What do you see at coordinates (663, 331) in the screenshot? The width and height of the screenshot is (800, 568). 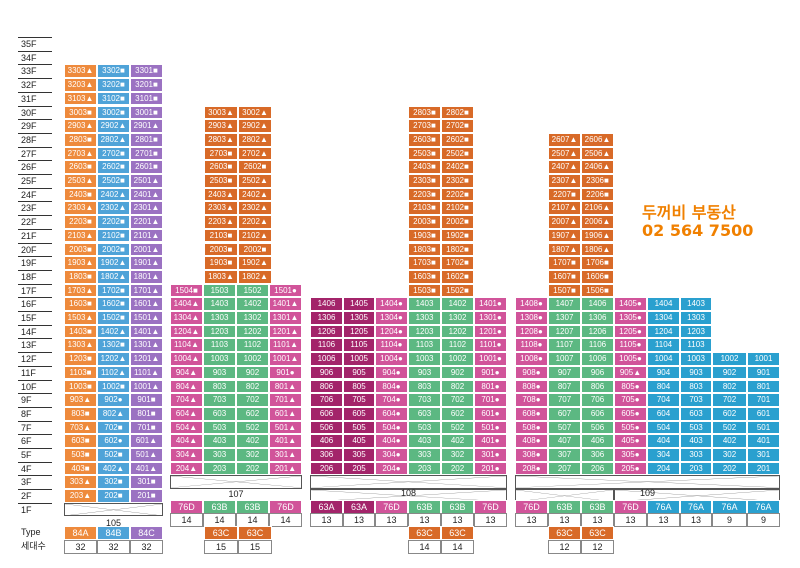 I see `unit-cell: 1204` at bounding box center [663, 331].